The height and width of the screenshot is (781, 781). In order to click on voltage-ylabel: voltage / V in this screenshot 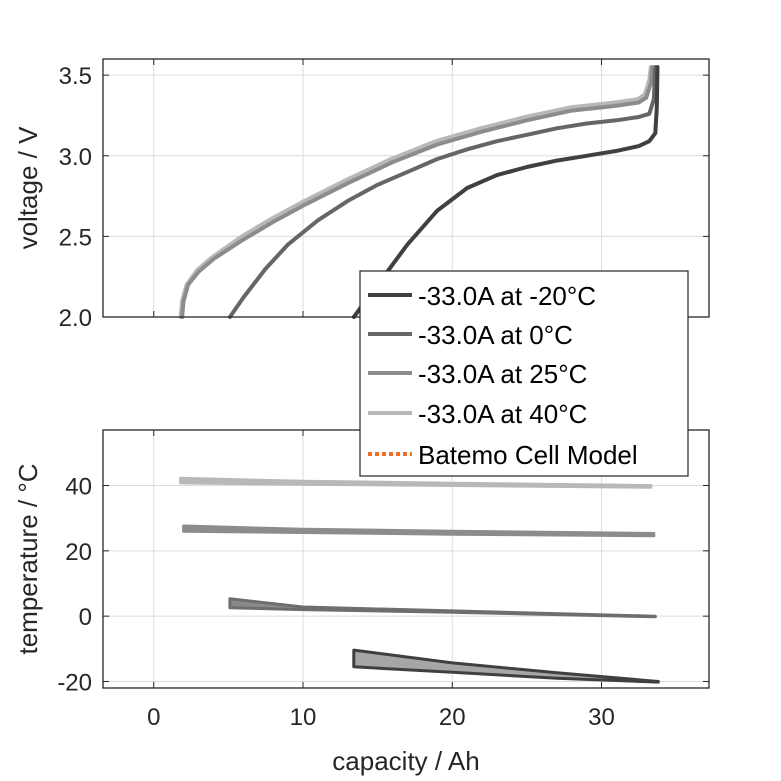, I will do `click(28, 188)`.